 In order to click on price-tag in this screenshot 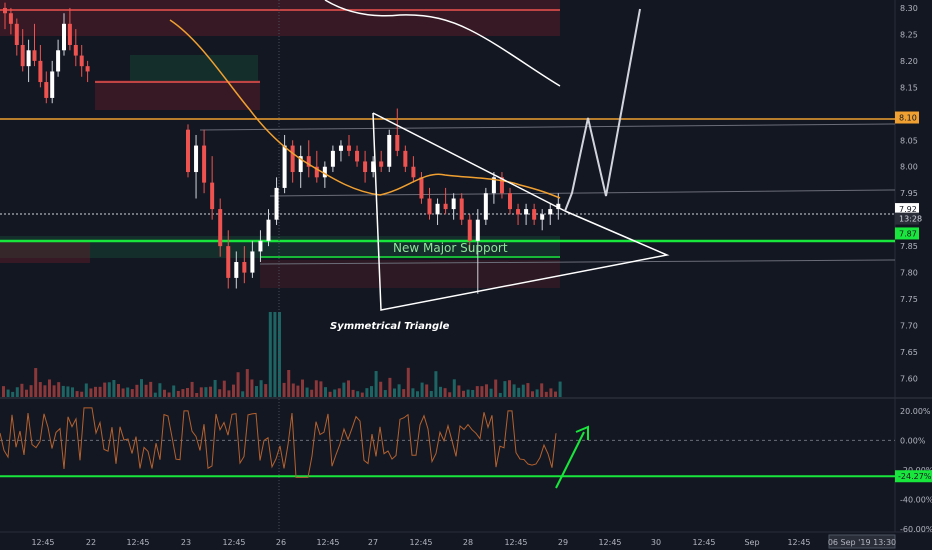, I will do `click(907, 209)`.